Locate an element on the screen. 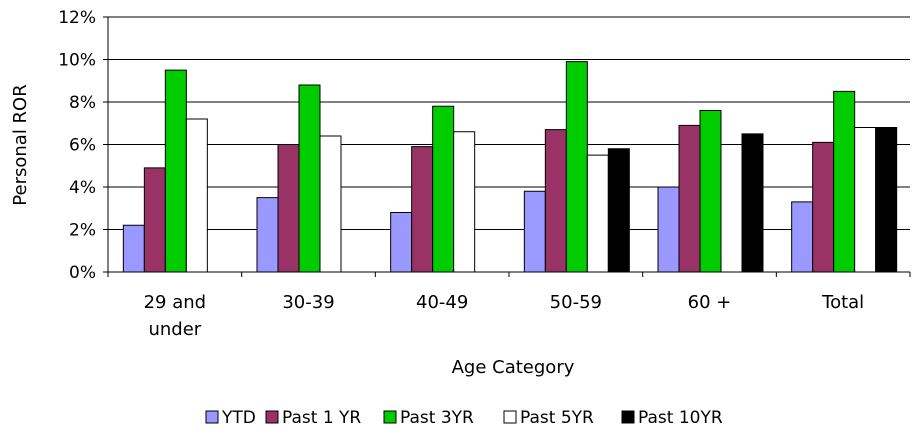 This screenshot has height=434, width=914. legend-label: Past 10YR is located at coordinates (680, 418).